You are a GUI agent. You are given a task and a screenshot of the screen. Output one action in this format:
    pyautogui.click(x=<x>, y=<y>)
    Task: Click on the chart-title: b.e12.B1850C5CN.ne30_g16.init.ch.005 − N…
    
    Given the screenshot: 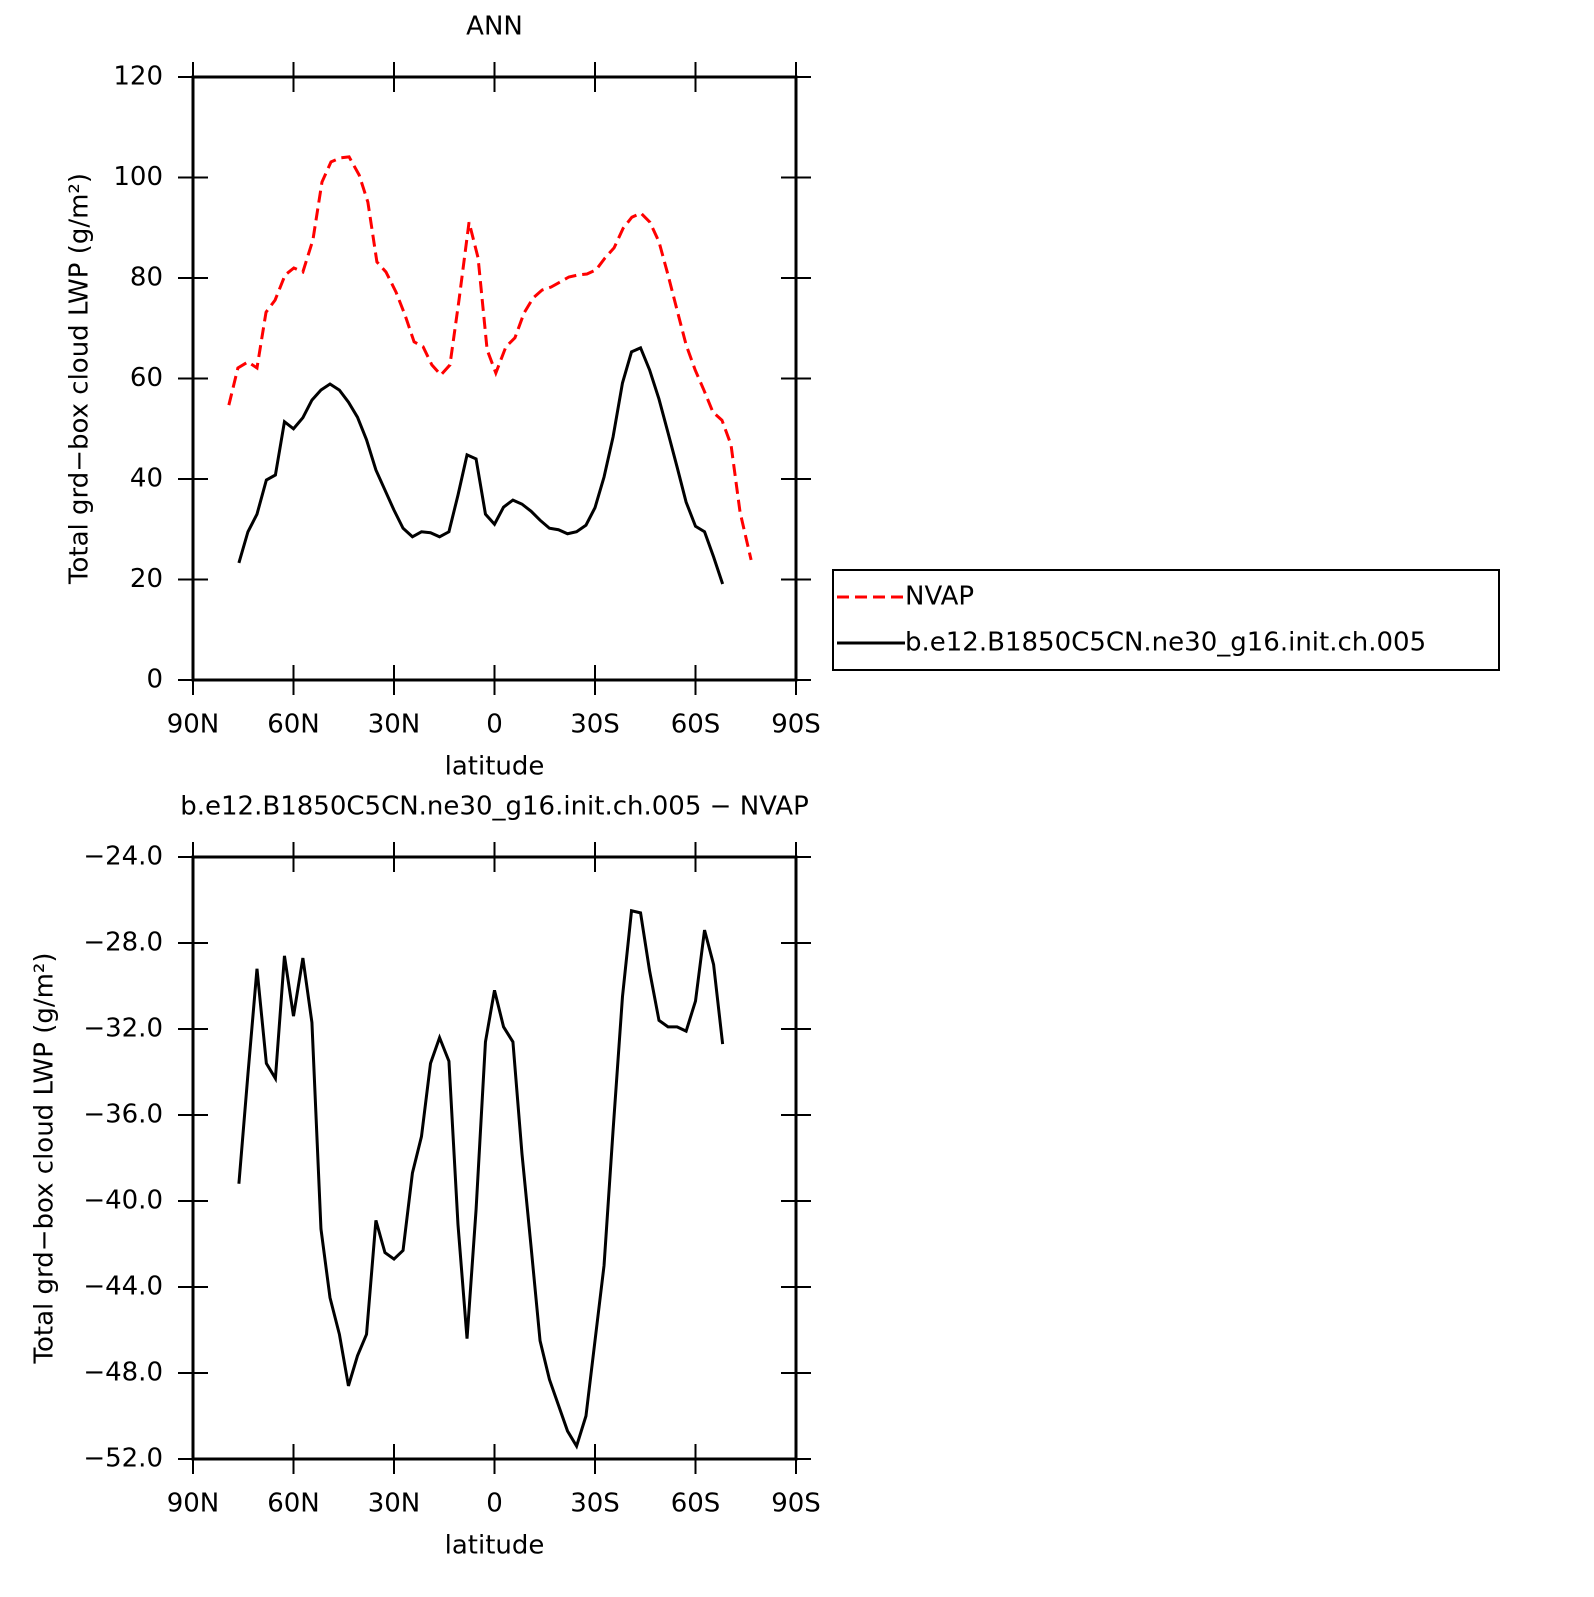 What is the action you would take?
    pyautogui.click(x=494, y=807)
    